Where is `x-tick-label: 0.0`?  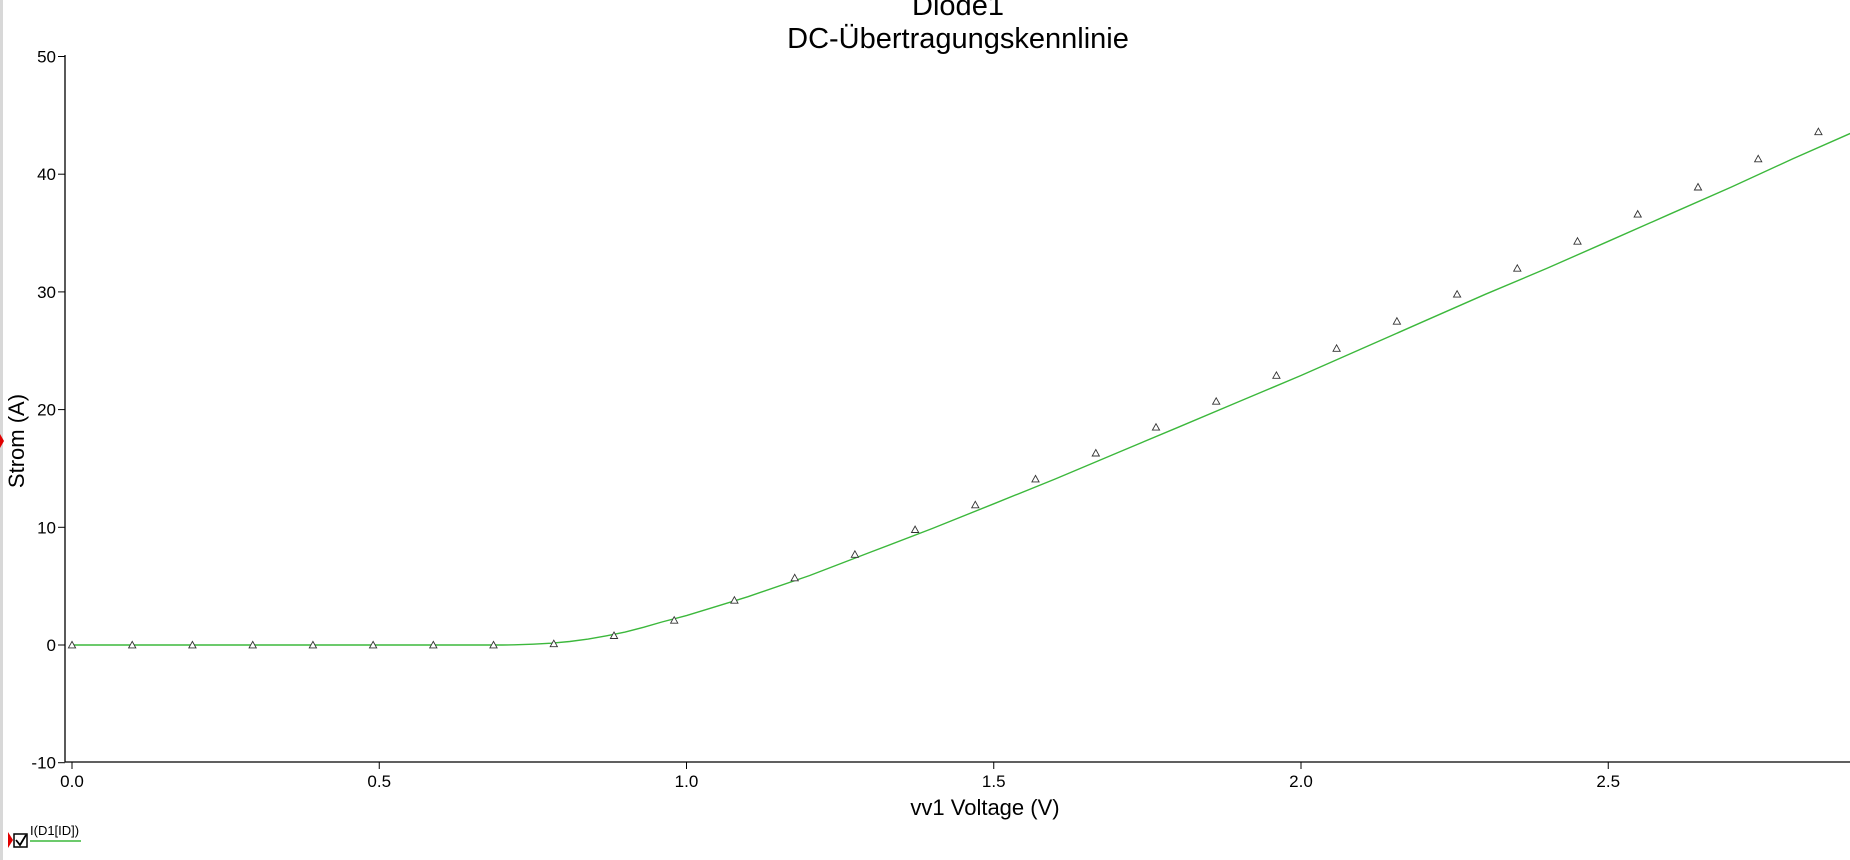
x-tick-label: 0.0 is located at coordinates (72, 781).